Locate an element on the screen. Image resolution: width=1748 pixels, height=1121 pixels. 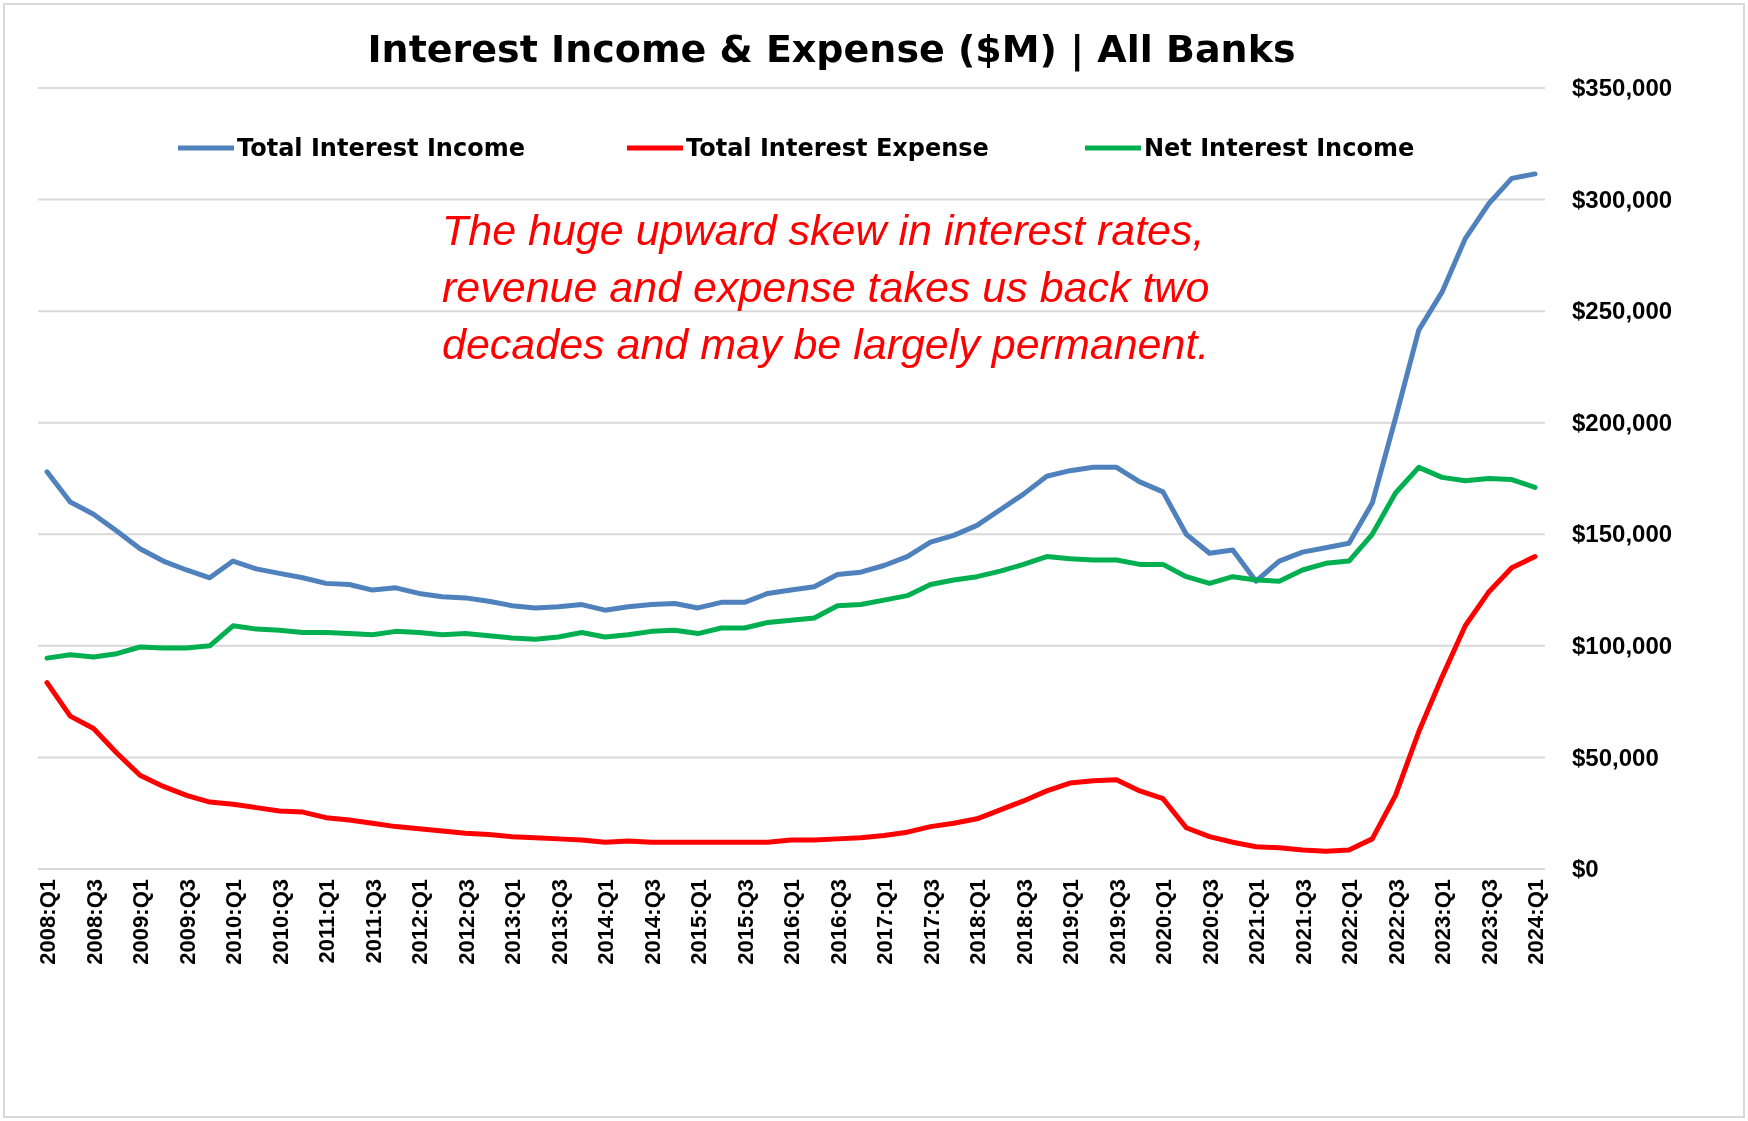
x-tick-label: 2013:Q1 is located at coordinates (513, 922).